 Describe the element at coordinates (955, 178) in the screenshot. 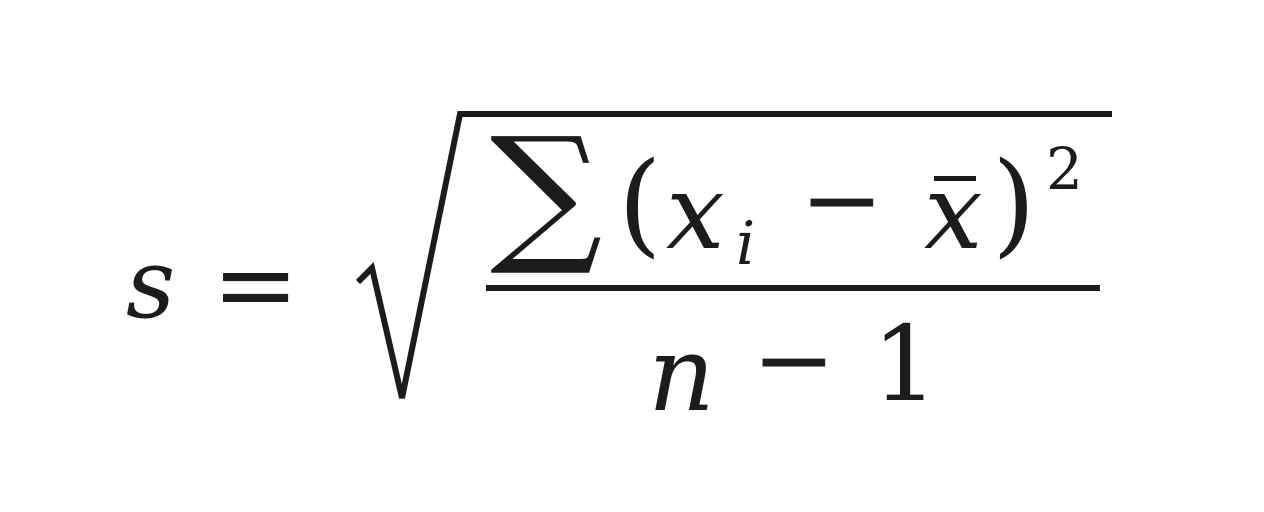

I see `mean-bar` at that location.